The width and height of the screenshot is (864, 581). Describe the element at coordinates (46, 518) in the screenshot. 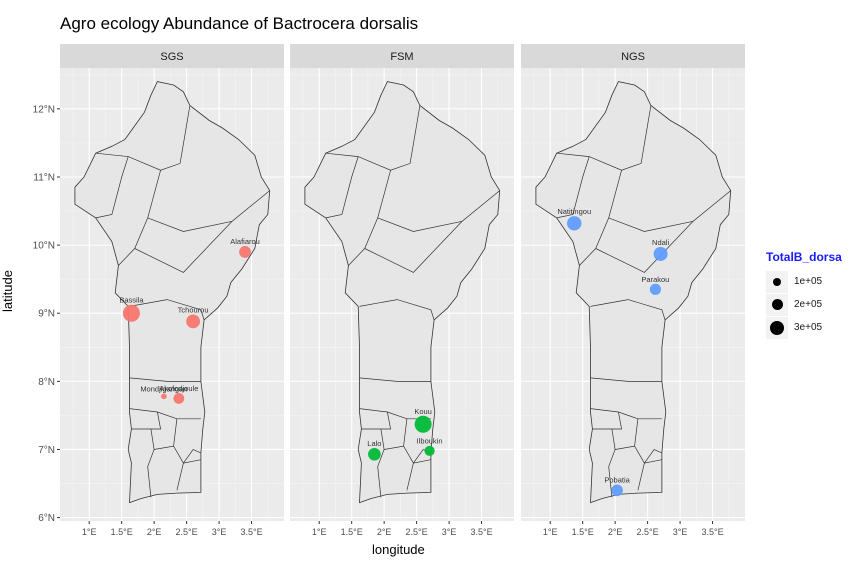

I see `y-tick-label: 6°N` at that location.